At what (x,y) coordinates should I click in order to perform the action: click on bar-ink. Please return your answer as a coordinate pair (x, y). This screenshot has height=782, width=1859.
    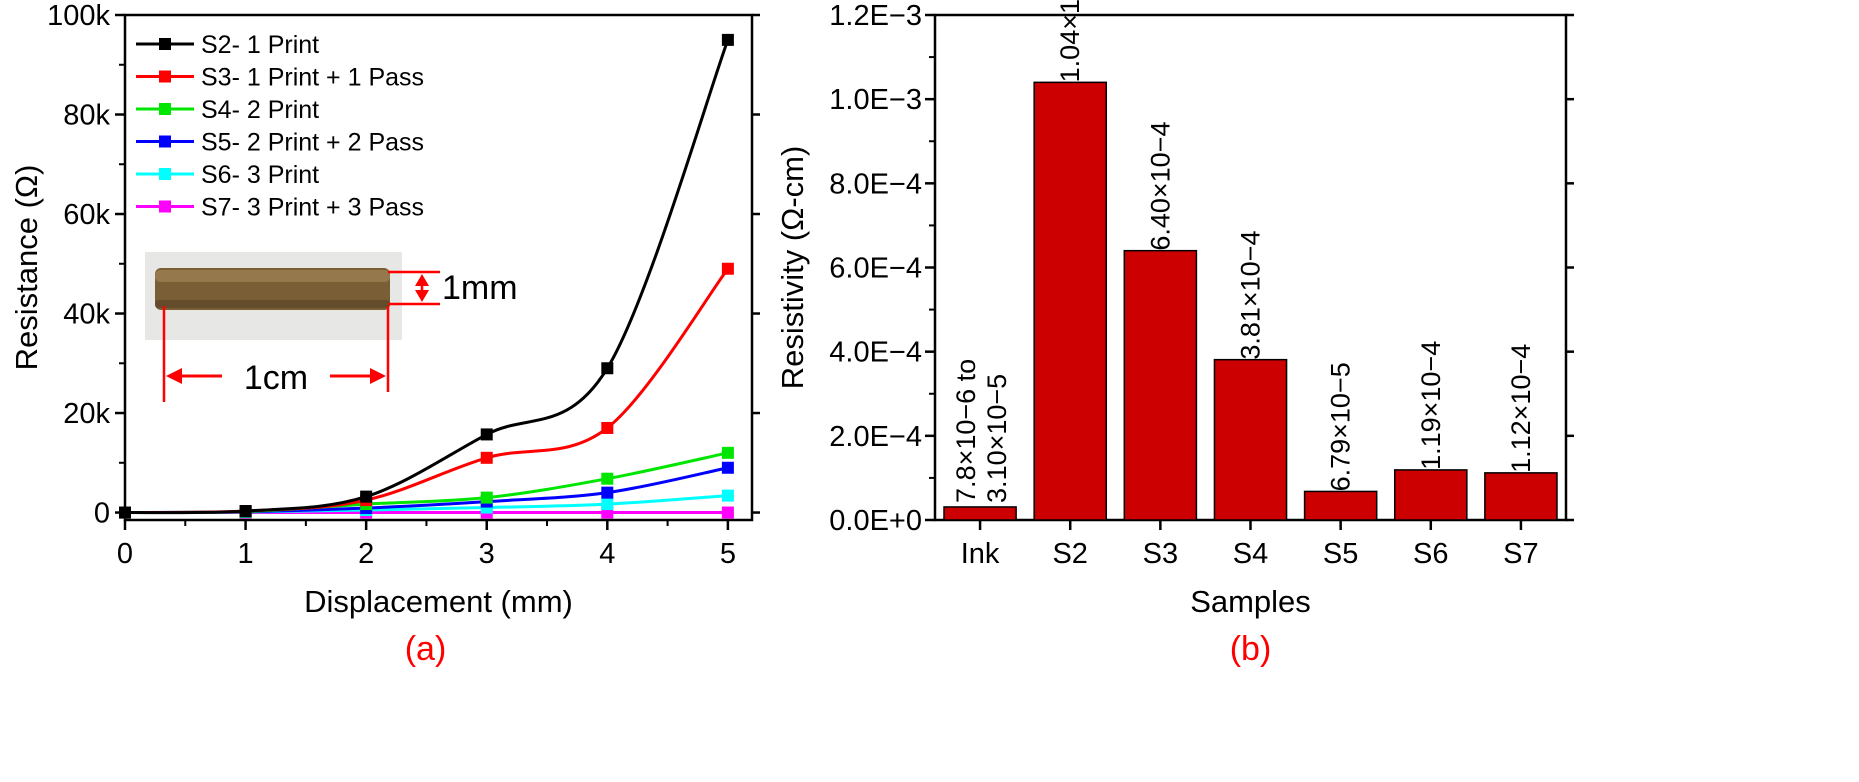
    Looking at the image, I should click on (980, 513).